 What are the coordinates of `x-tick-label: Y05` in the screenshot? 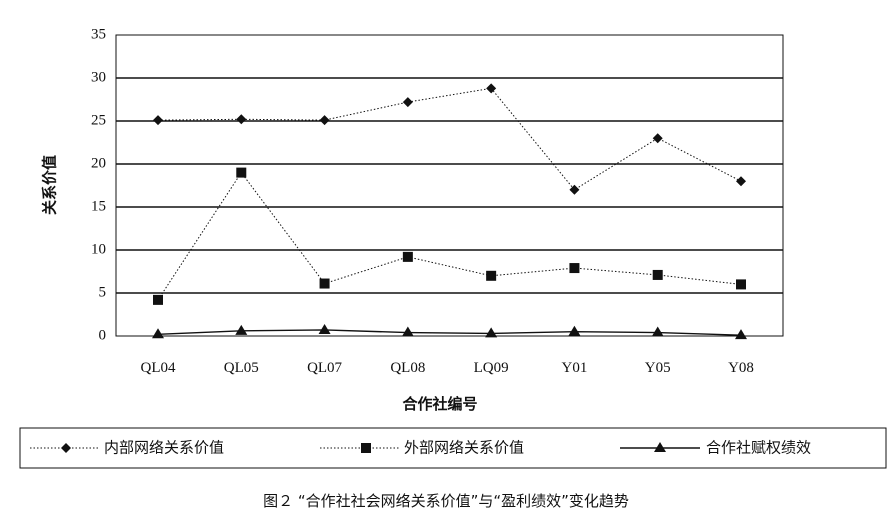 It's located at (658, 368).